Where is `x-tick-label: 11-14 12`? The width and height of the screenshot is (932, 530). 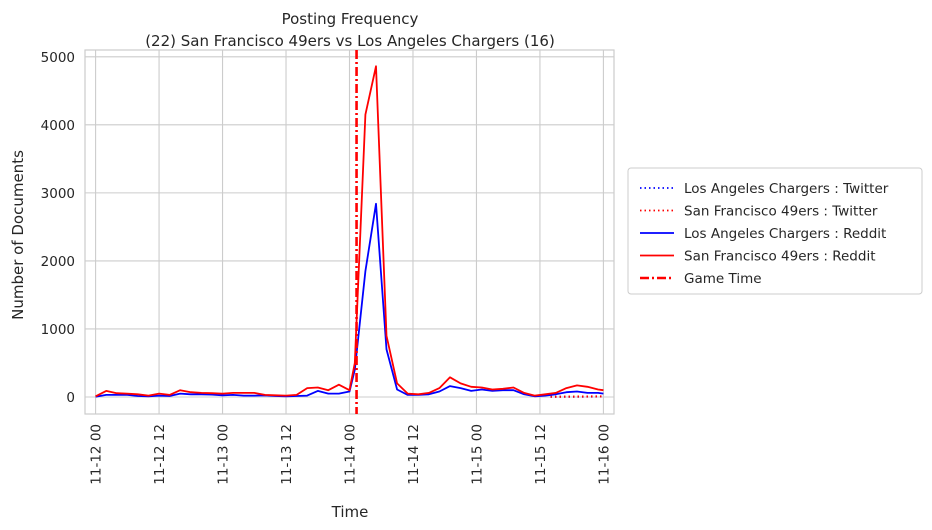
x-tick-label: 11-14 12 is located at coordinates (414, 454).